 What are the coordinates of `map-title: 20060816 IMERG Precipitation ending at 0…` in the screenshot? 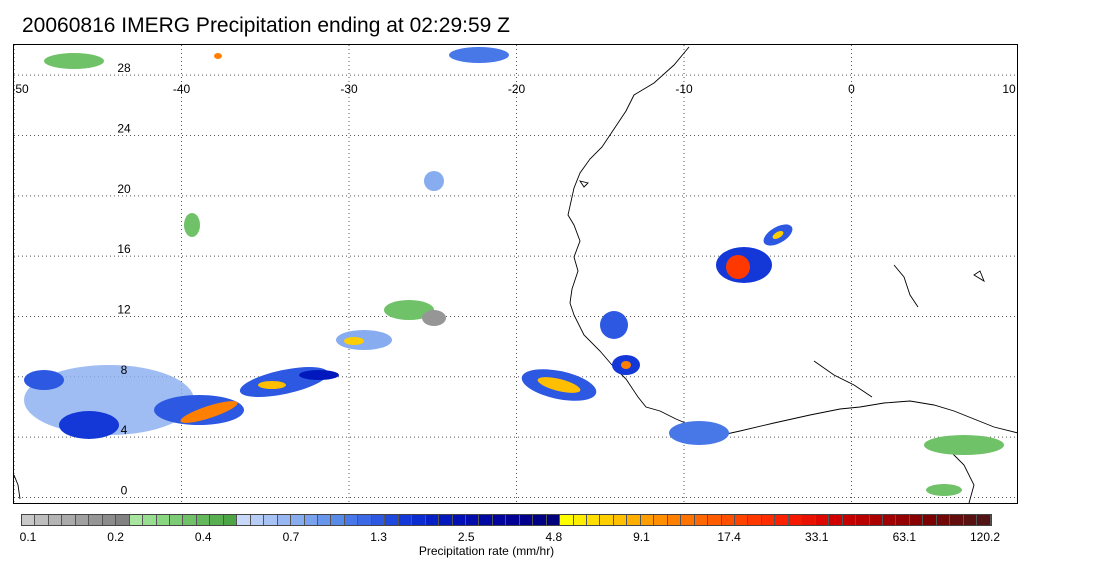 It's located at (266, 25).